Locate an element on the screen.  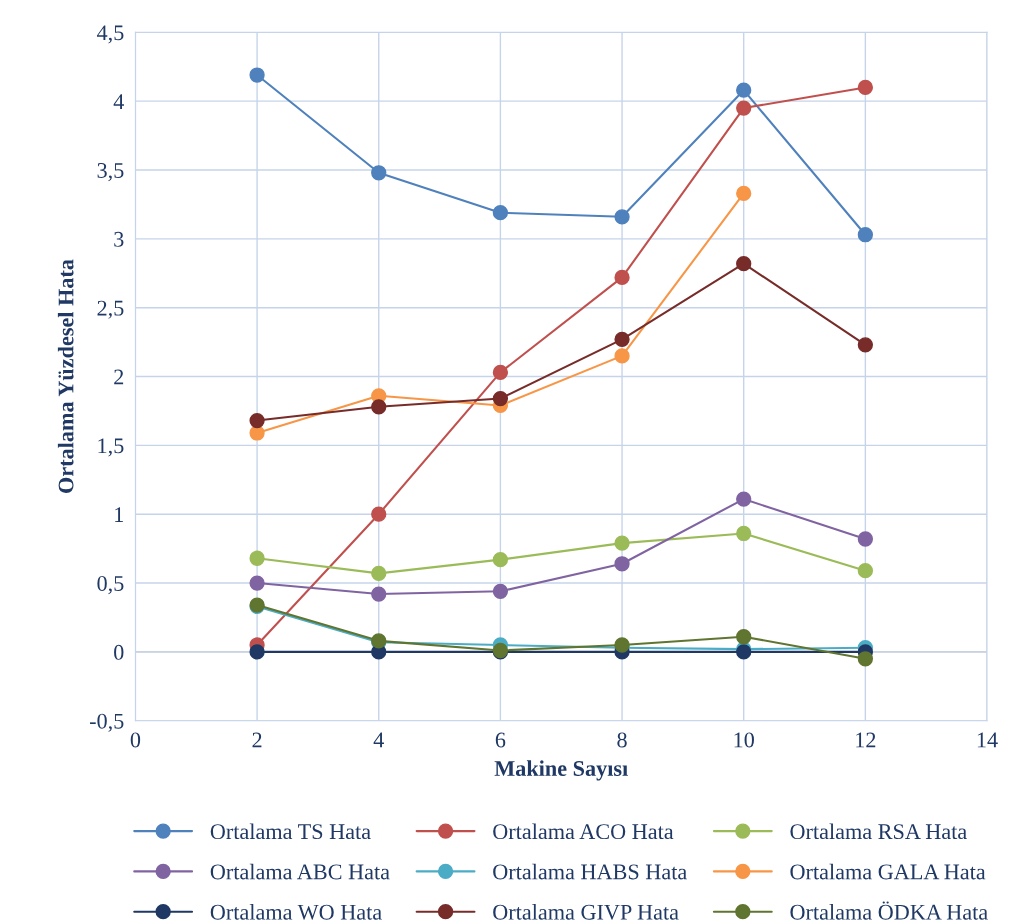
legend-label: Ortalama ABC Hata is located at coordinates (300, 871).